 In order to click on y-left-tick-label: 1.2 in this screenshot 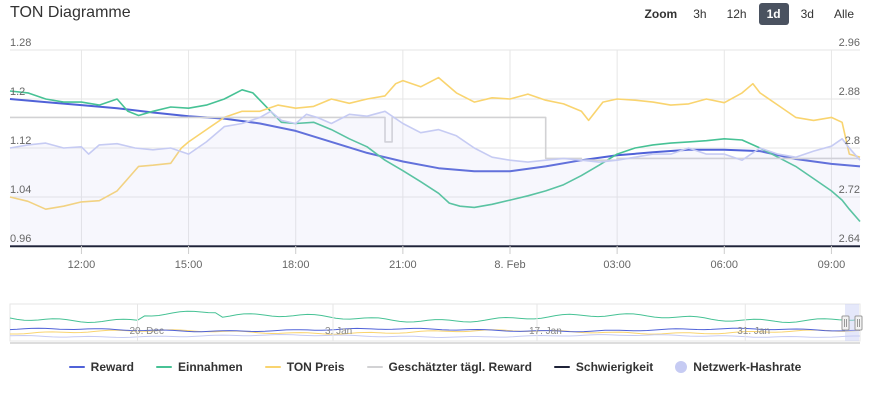, I will do `click(17, 92)`.